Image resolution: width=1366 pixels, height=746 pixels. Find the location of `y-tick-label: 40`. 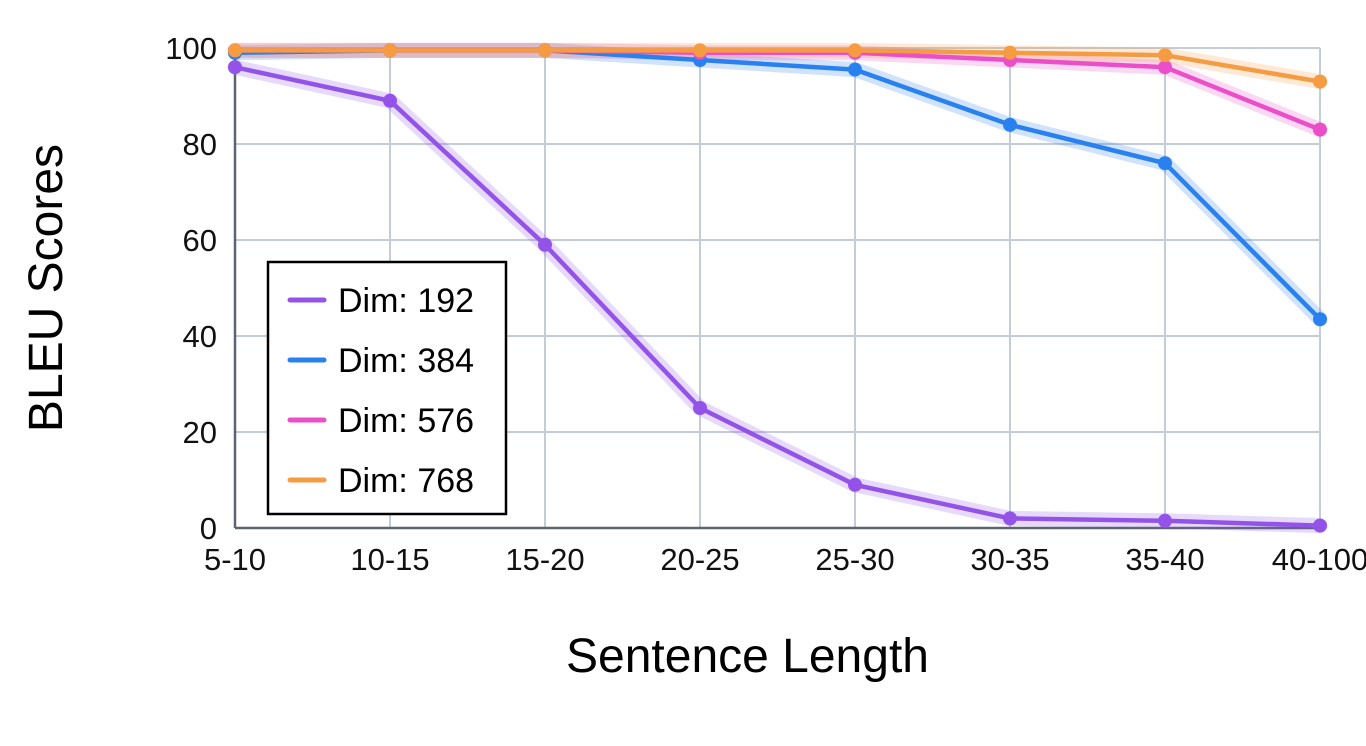

y-tick-label: 40 is located at coordinates (200, 336).